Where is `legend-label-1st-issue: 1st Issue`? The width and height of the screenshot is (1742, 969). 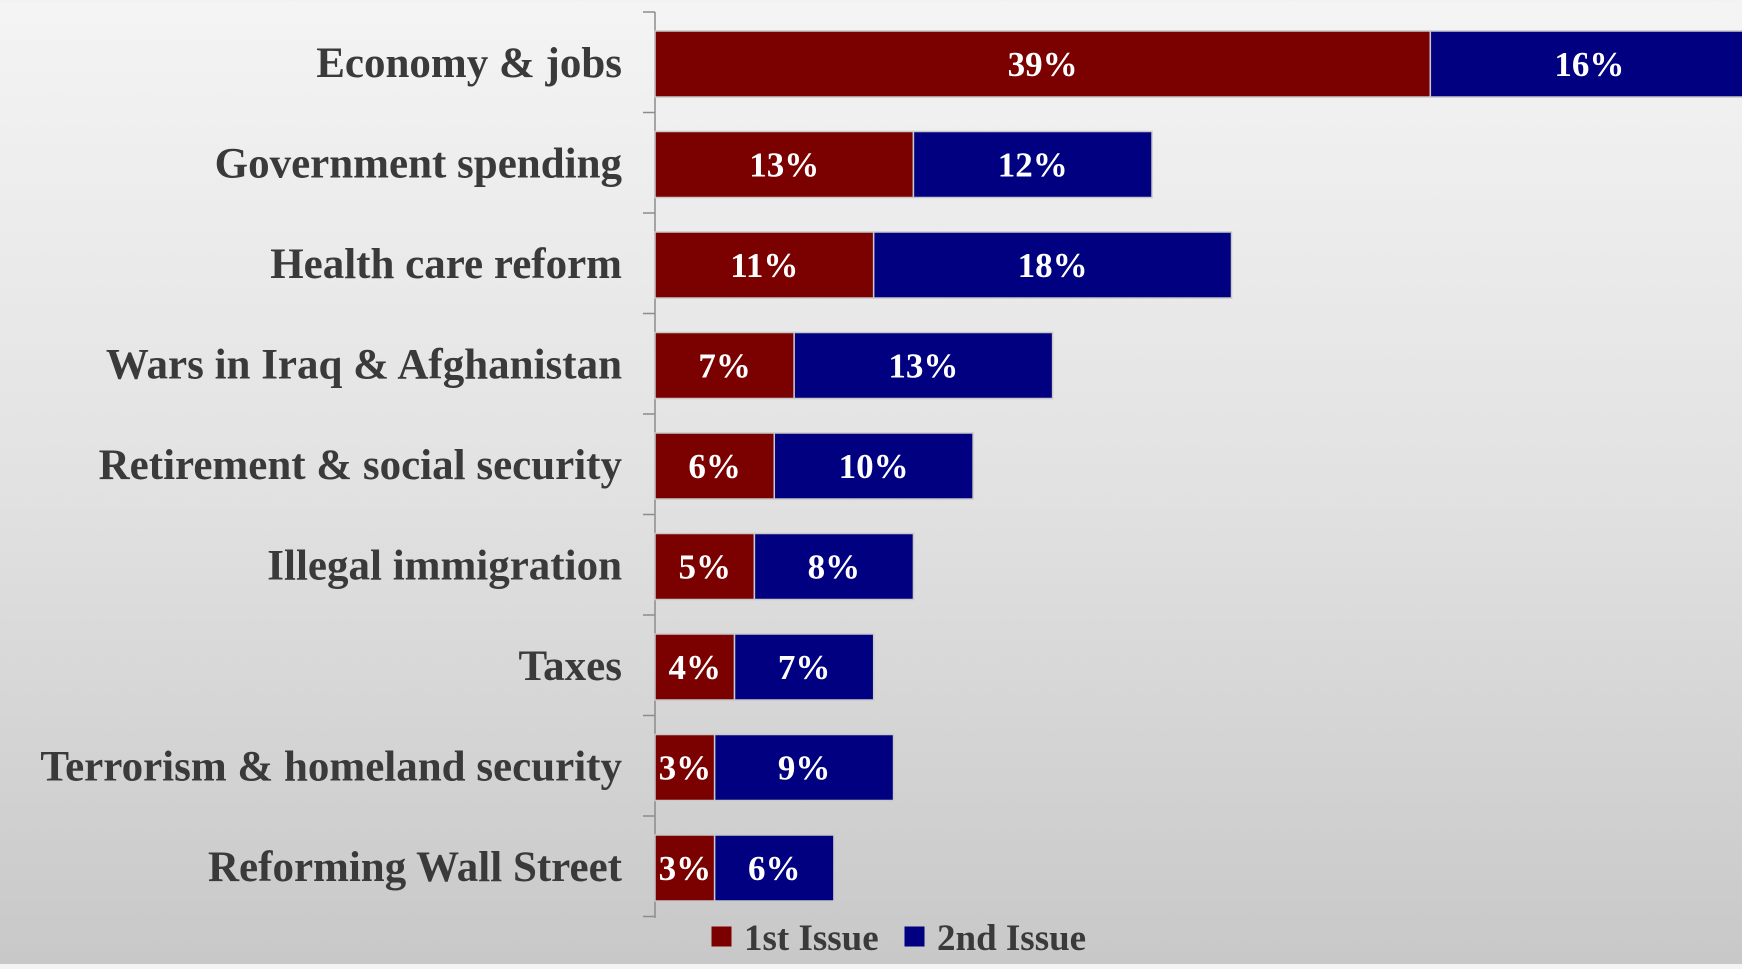 legend-label-1st-issue: 1st Issue is located at coordinates (811, 938).